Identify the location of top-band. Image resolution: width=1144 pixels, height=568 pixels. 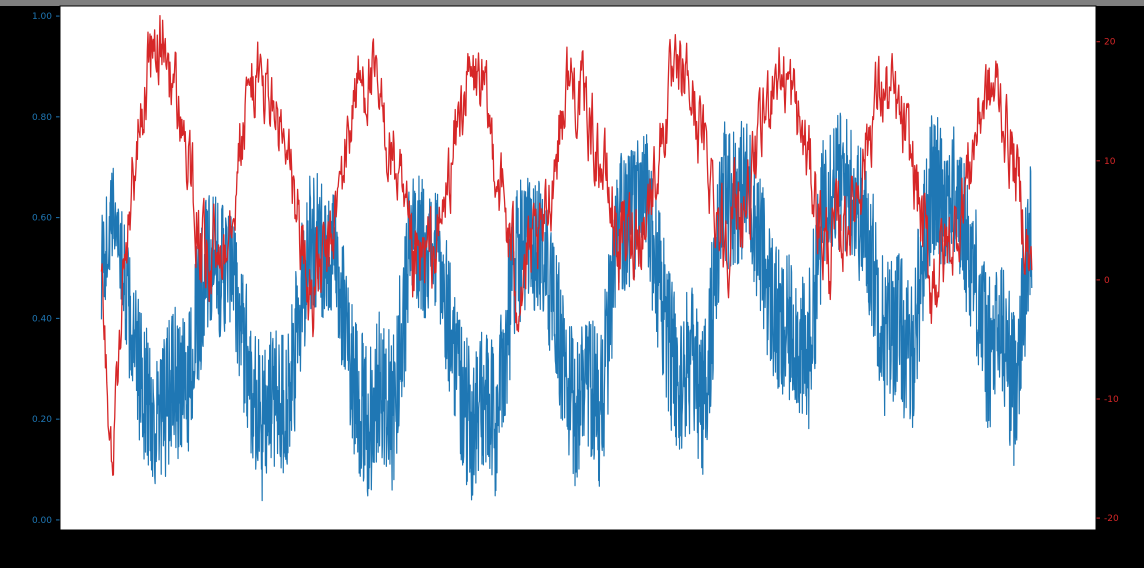
(572, 3).